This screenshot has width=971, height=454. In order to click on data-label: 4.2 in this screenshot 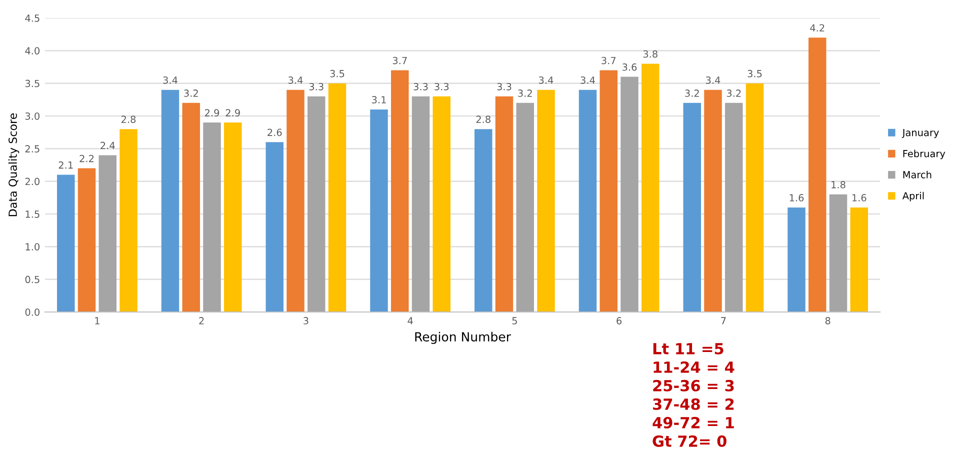, I will do `click(817, 28)`.